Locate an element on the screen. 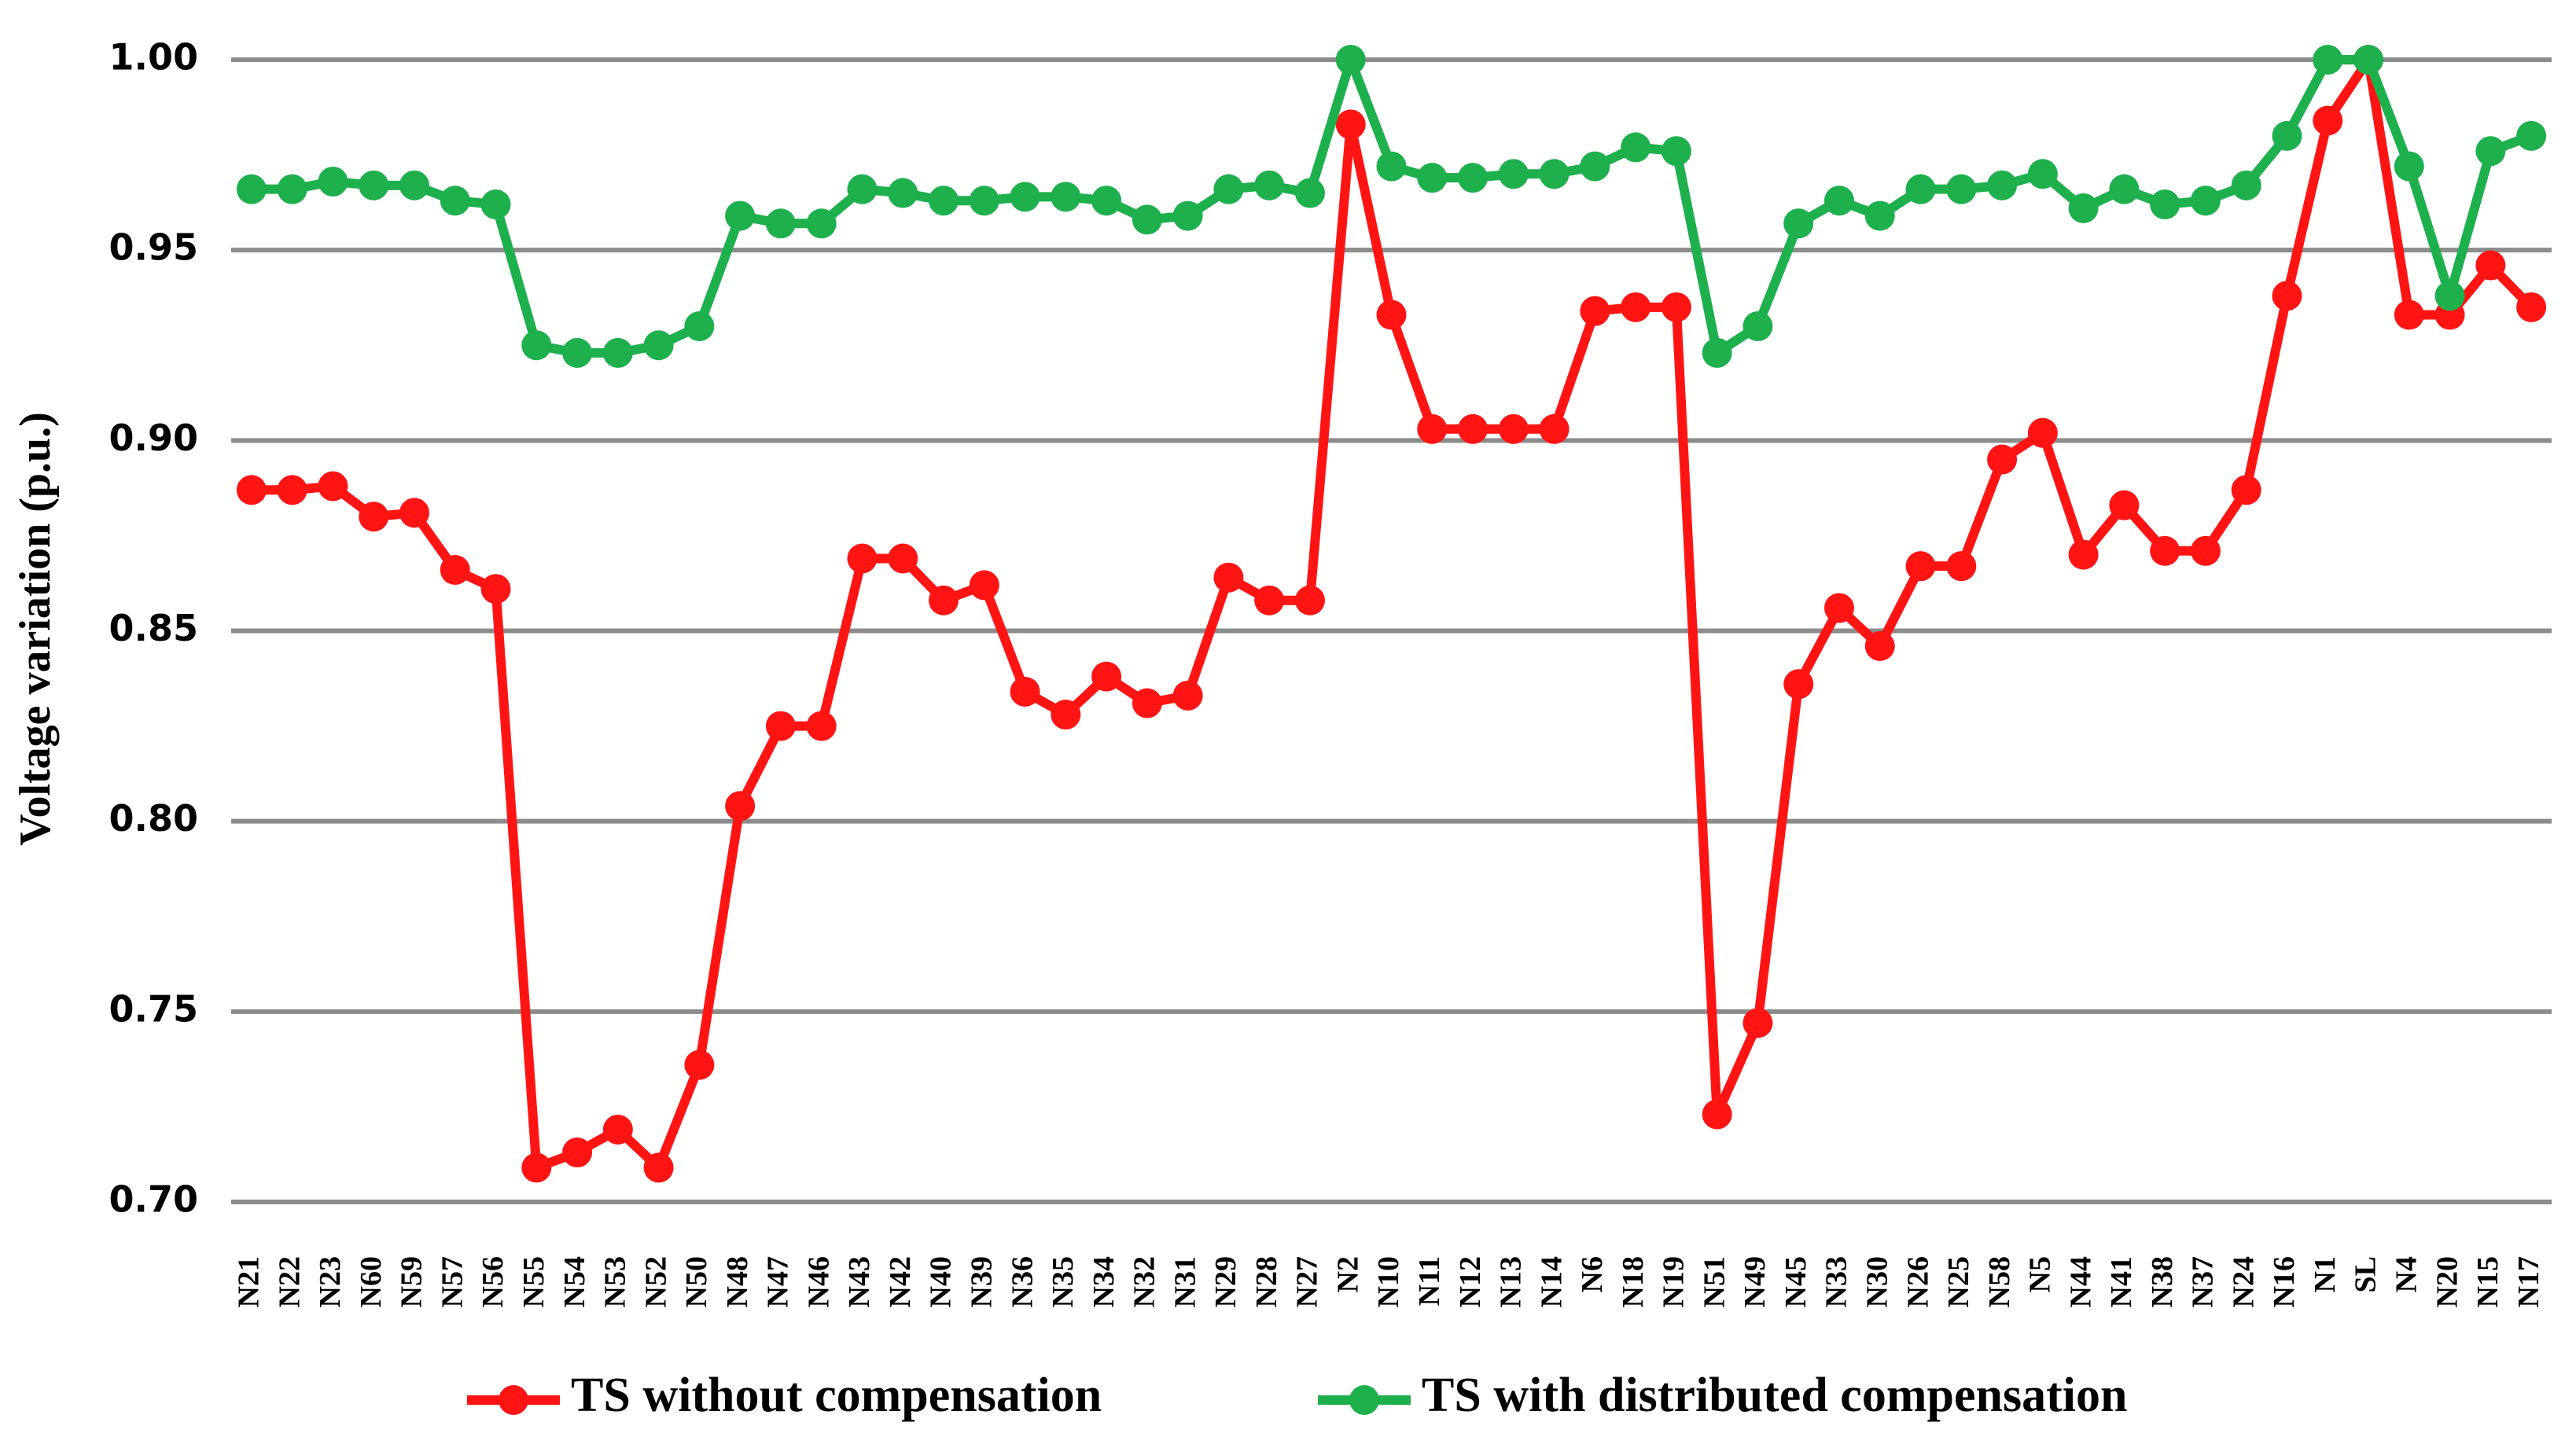 This screenshot has height=1437, width=2576. x-tick-label: N29 is located at coordinates (1225, 1281).